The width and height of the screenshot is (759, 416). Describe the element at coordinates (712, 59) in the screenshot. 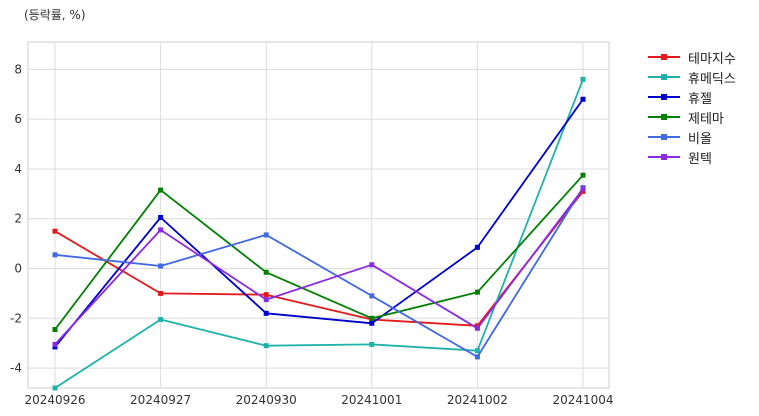

I see `legend-label: 테마지수` at that location.